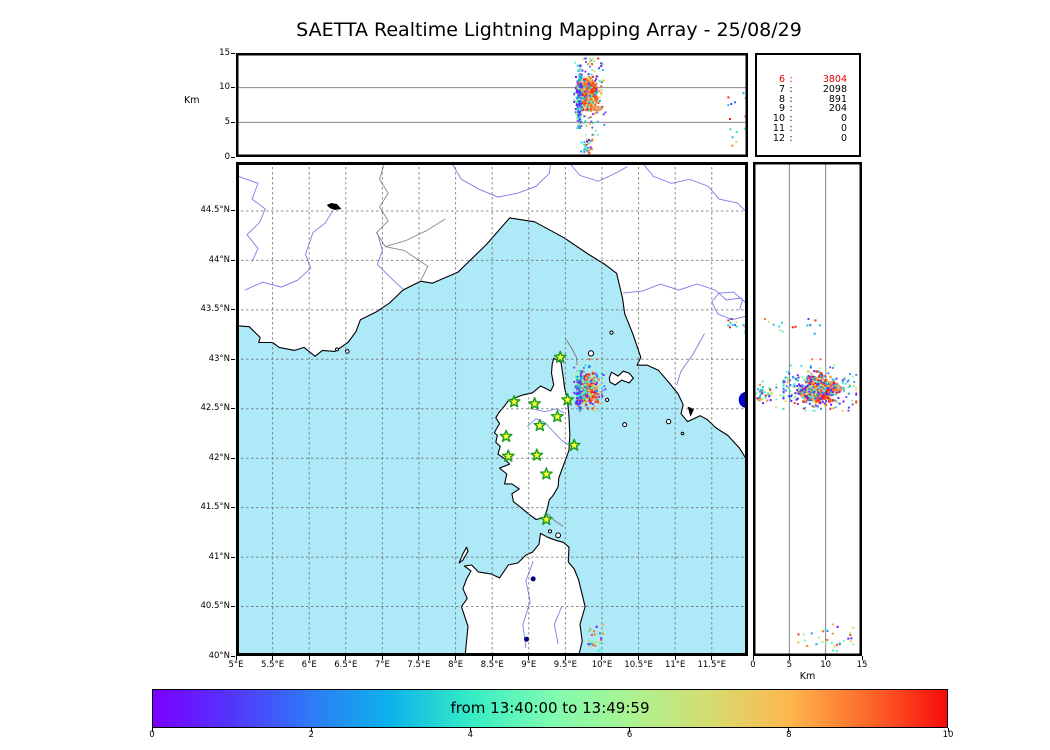 The width and height of the screenshot is (1050, 750). I want to click on lon-tick-label: 5°E, so click(236, 665).